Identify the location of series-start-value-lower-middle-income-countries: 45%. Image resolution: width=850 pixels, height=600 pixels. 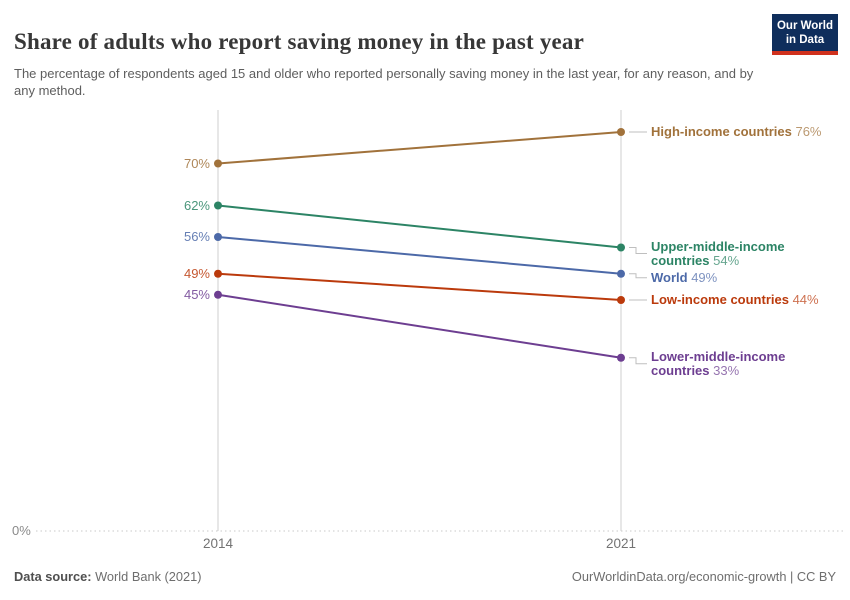
(196, 294).